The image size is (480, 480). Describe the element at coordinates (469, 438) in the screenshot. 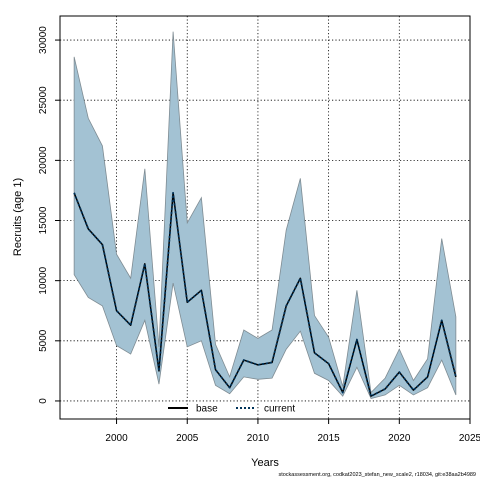

I see `x-tick-label: 2025` at that location.